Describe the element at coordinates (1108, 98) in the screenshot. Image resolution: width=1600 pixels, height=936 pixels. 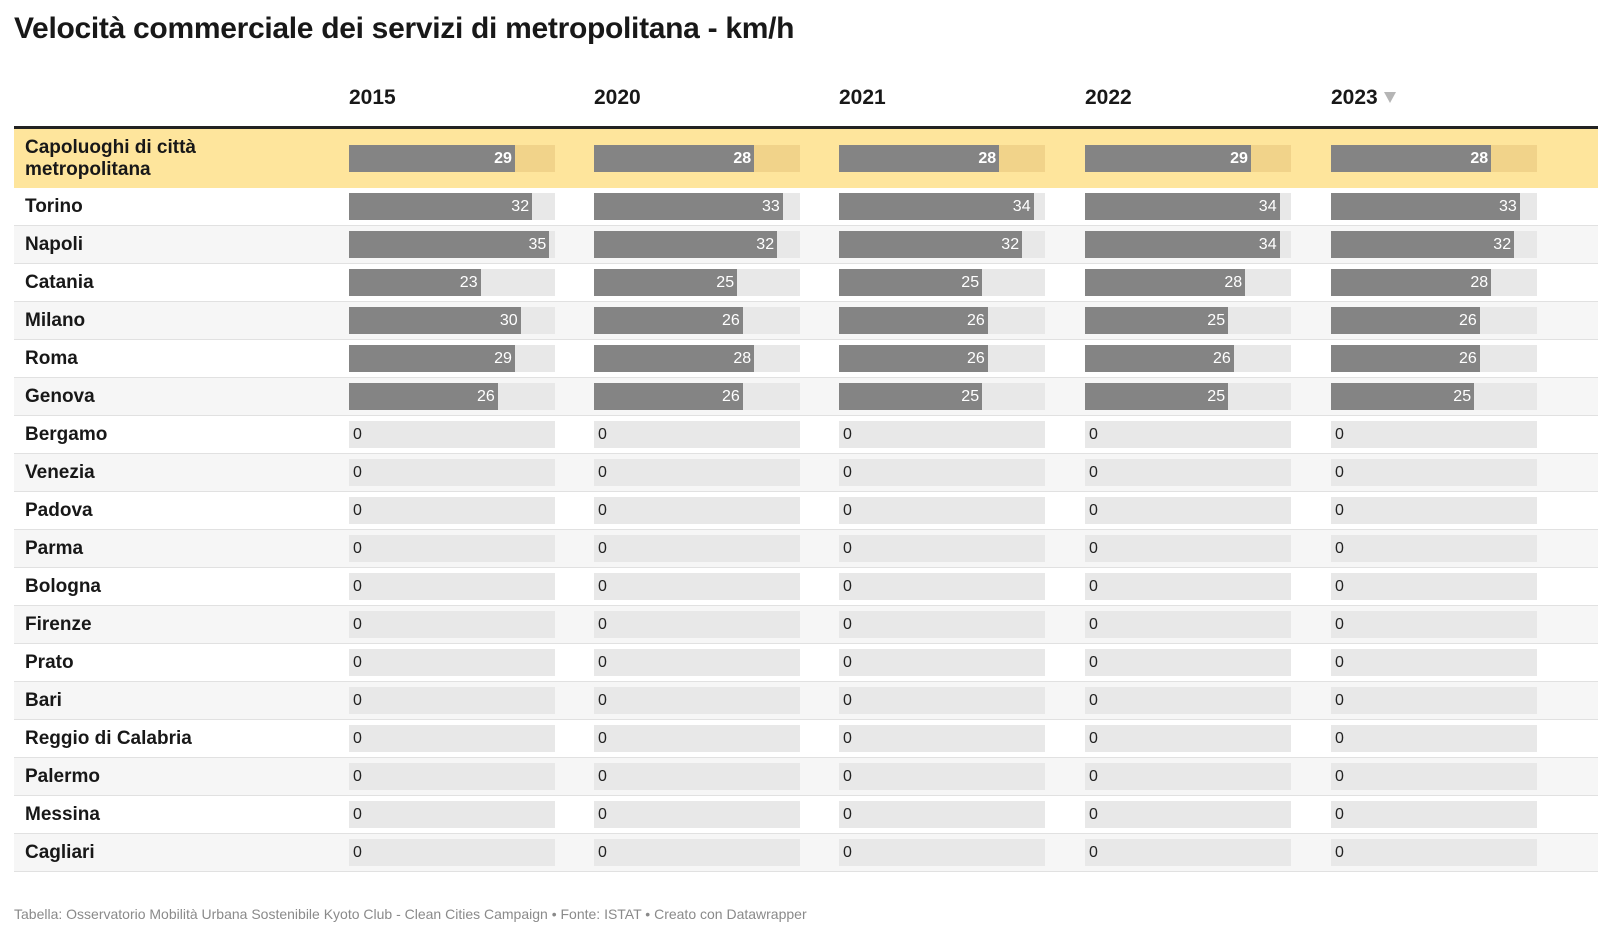
I see `column-header-2022: 2022` at that location.